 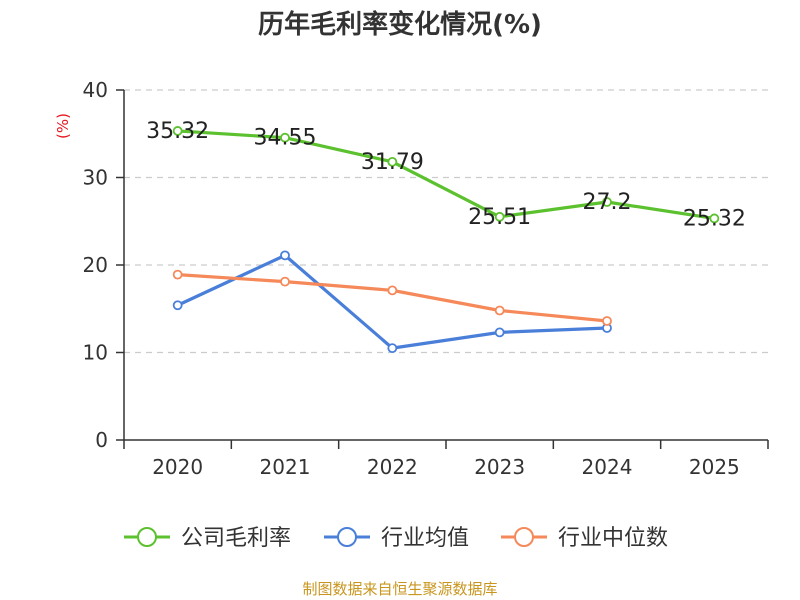 What do you see at coordinates (177, 305) in the screenshot?
I see `data-point-s1-2020` at bounding box center [177, 305].